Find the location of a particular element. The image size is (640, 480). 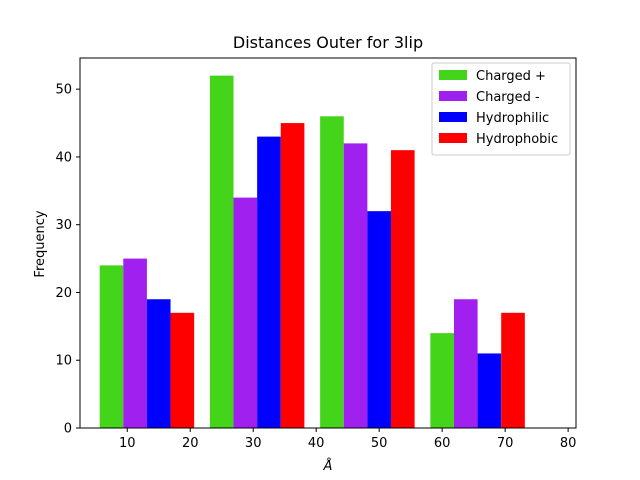

legend-label: Hydrophobic is located at coordinates (517, 139).